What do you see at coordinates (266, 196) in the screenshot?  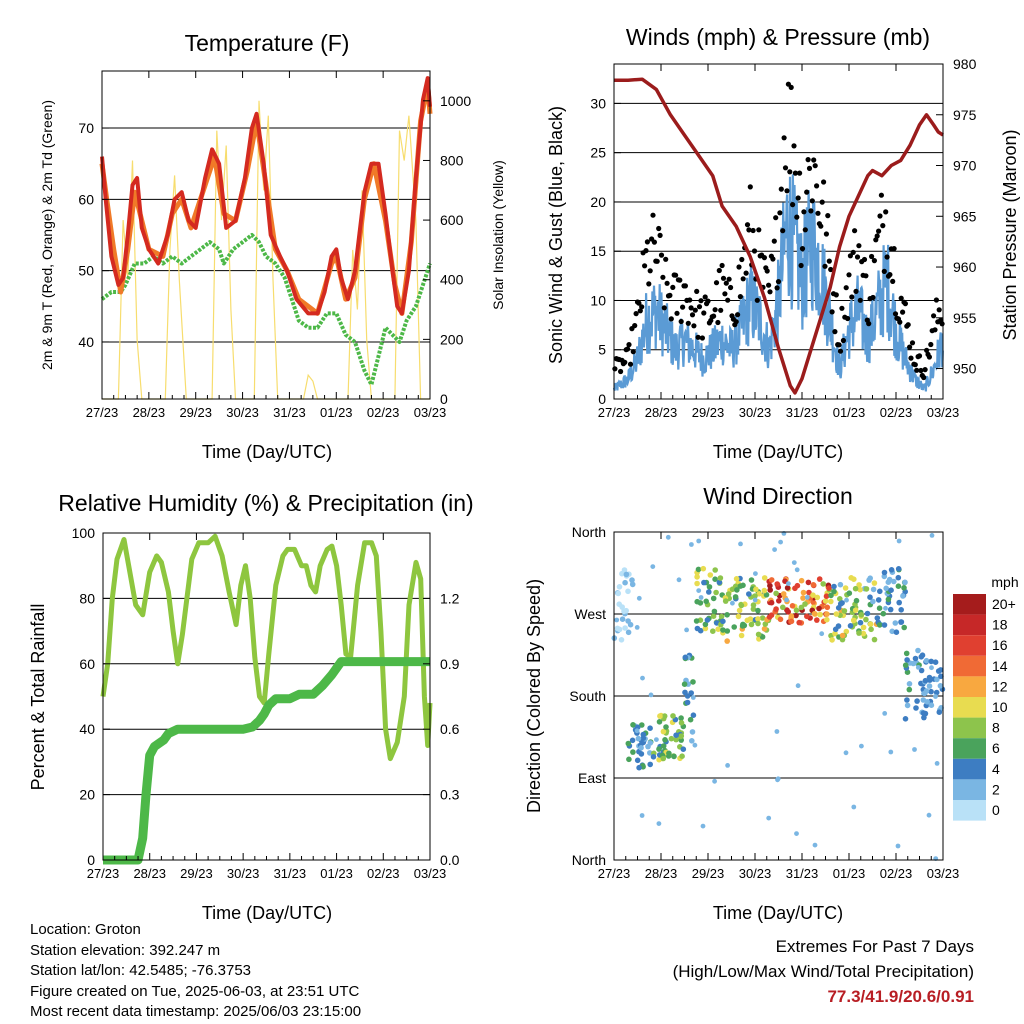 I see `temperature-2m-line` at bounding box center [266, 196].